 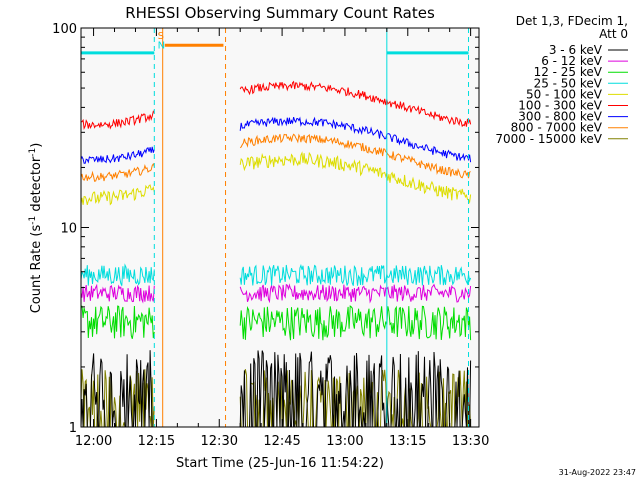 I want to click on y-tick-label: 1, so click(x=73, y=428).